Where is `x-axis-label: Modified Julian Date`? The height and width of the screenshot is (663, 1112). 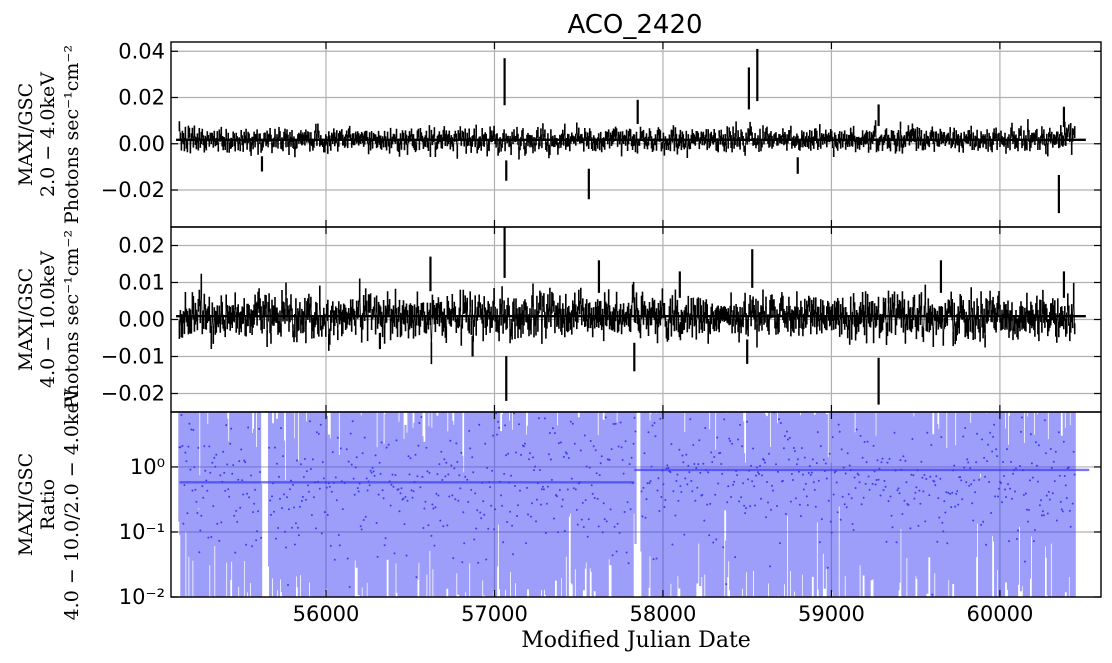 x-axis-label: Modified Julian Date is located at coordinates (636, 640).